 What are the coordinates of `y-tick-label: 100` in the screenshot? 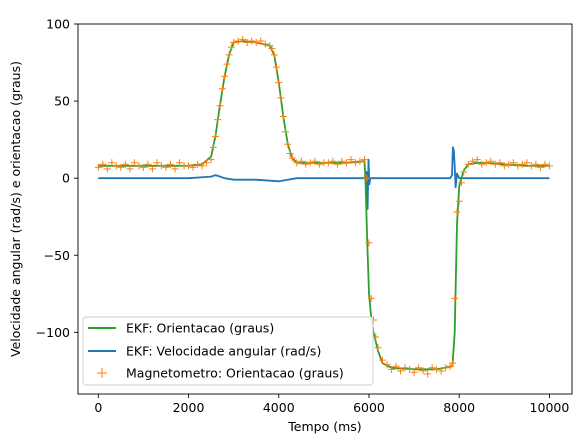 It's located at (58, 24).